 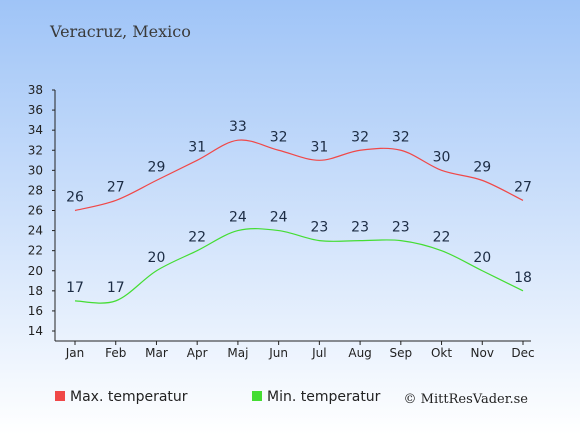 I want to click on x-tick-label: Dec, so click(x=522, y=353).